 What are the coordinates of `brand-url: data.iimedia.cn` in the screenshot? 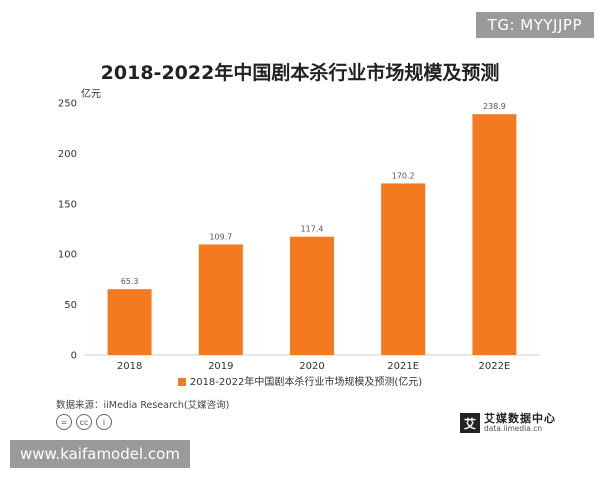 It's located at (513, 428).